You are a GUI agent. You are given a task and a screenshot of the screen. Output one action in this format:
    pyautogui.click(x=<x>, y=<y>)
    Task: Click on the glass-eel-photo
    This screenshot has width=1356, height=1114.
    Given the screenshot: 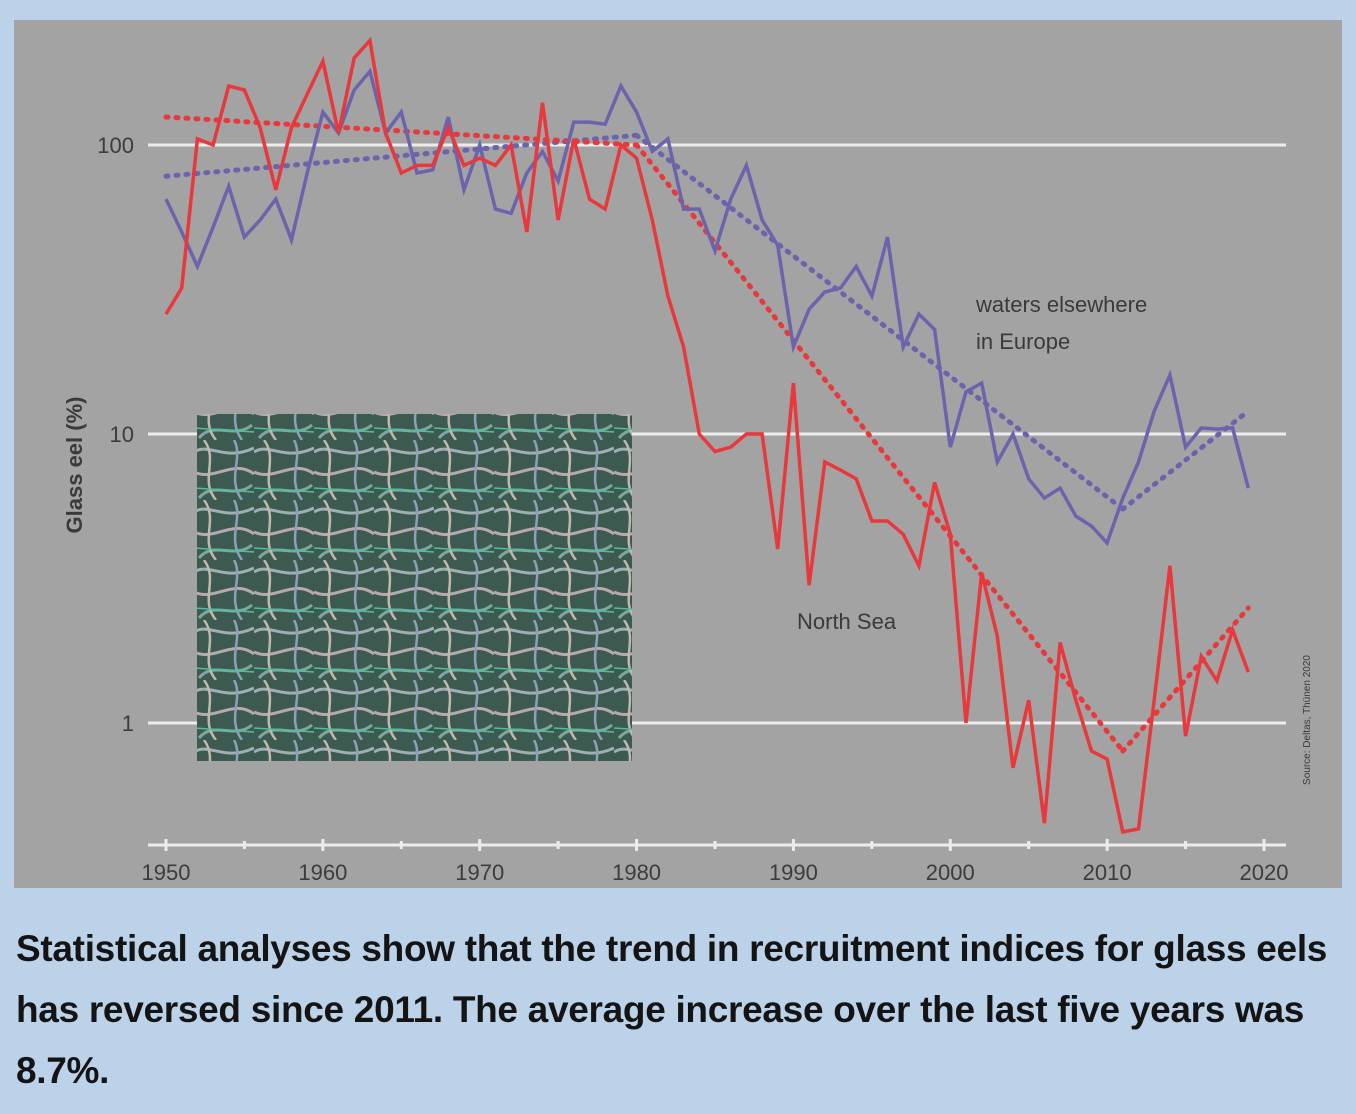 What is the action you would take?
    pyautogui.click(x=414, y=587)
    